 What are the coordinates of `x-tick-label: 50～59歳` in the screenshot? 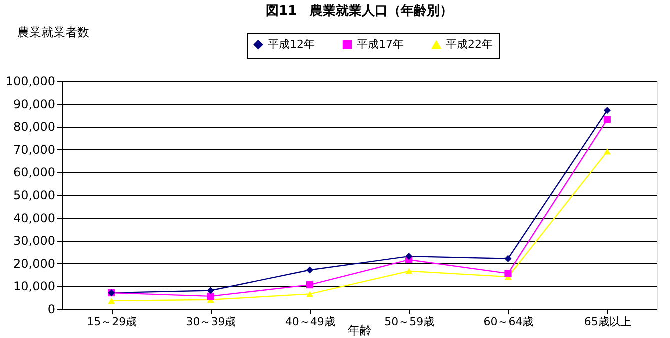 It's located at (409, 322).